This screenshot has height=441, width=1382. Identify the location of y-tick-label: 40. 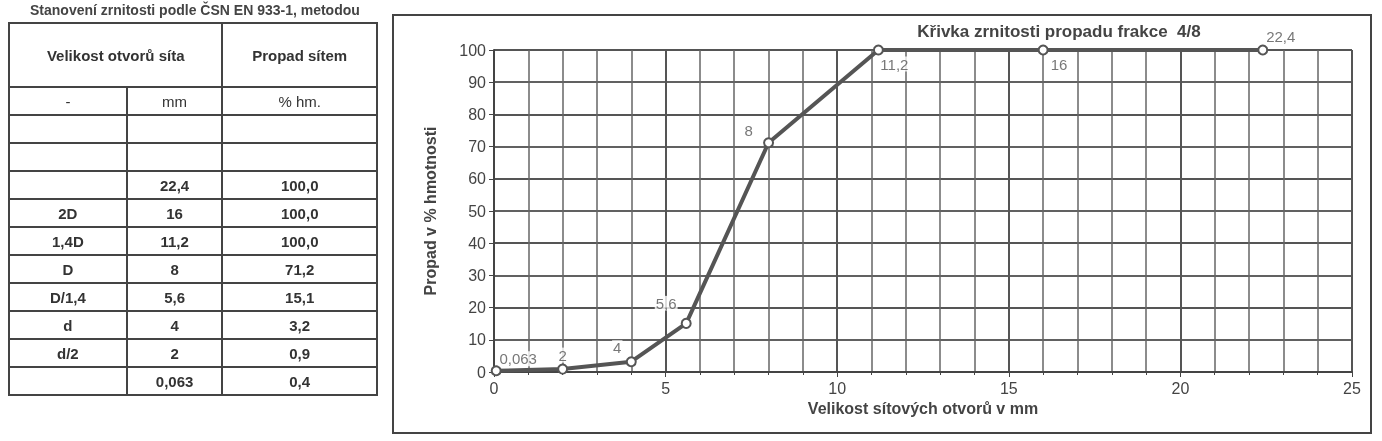
(477, 243).